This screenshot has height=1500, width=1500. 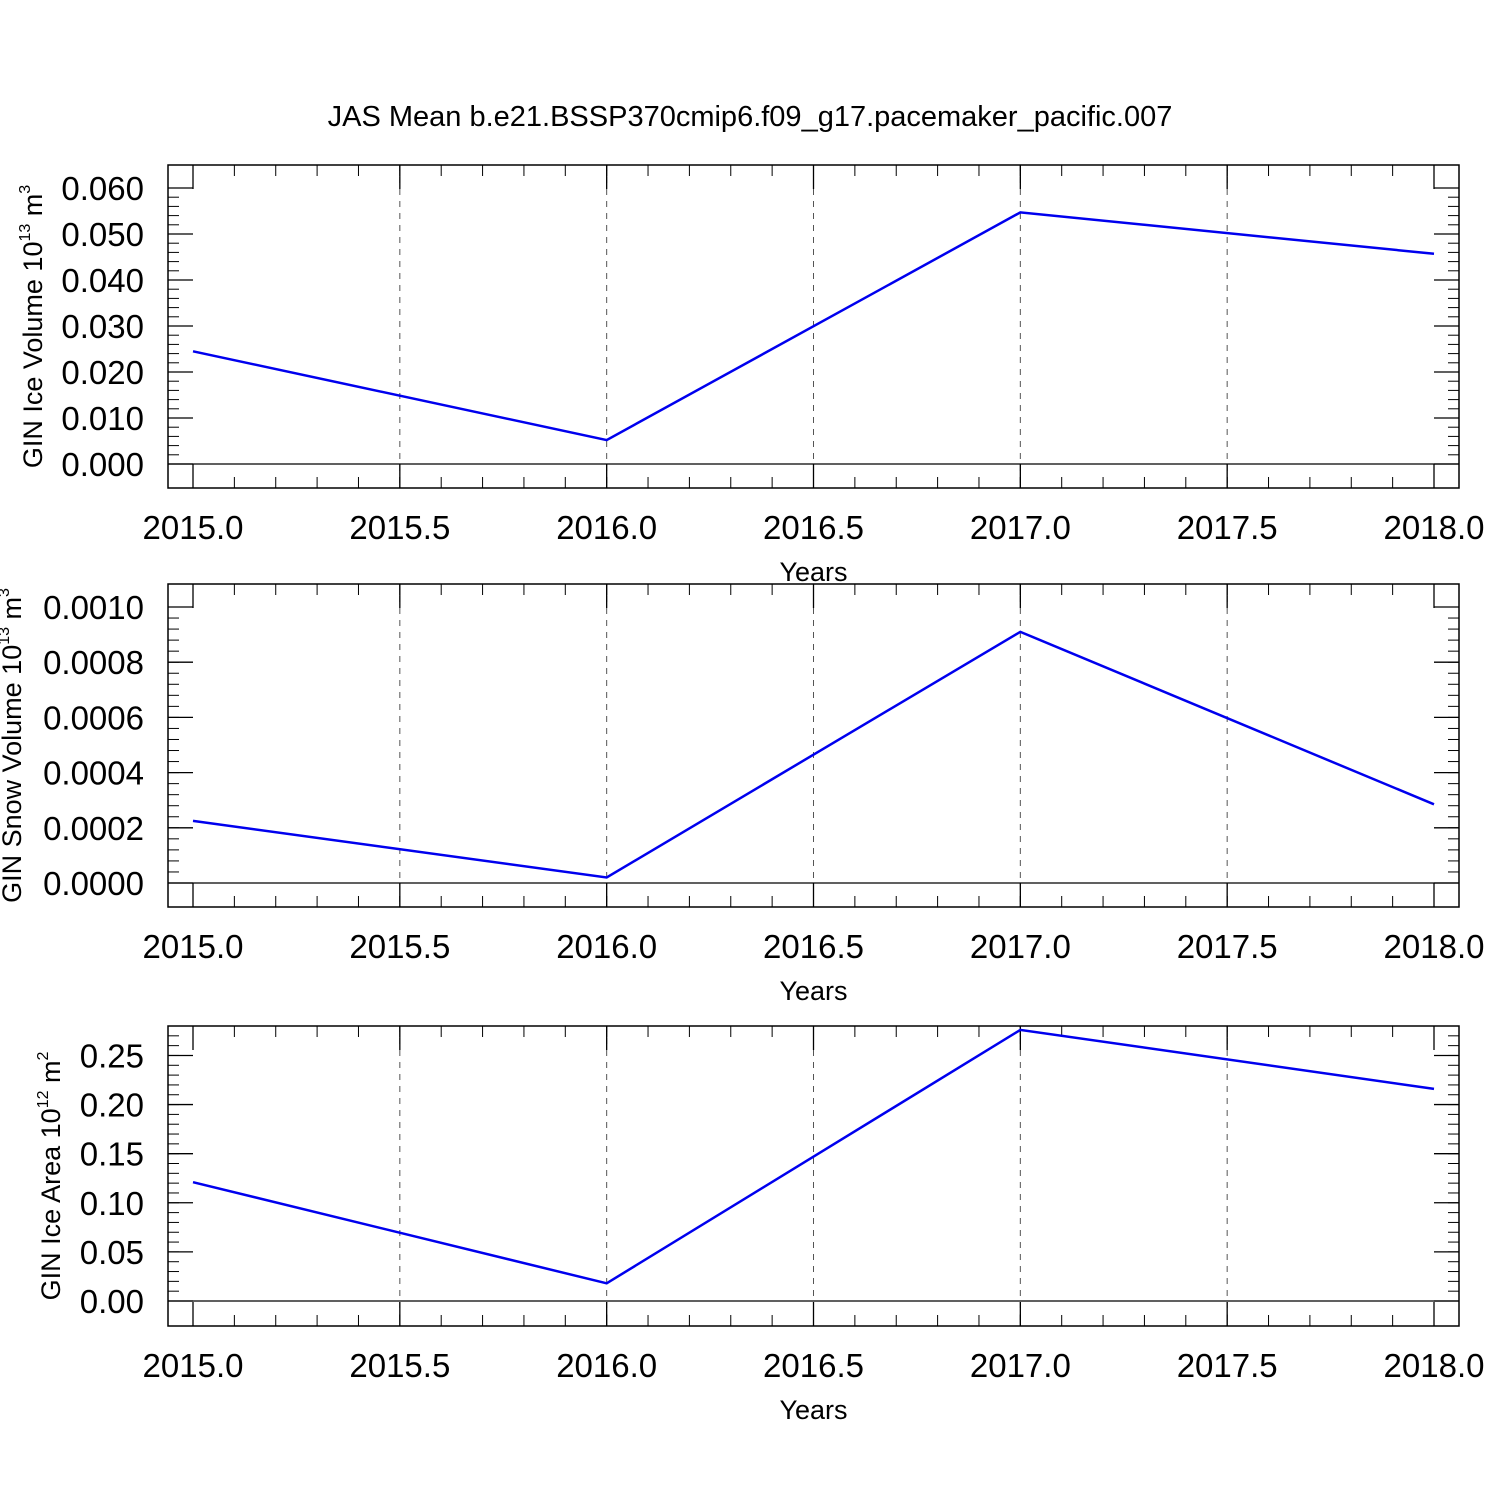 What do you see at coordinates (93, 717) in the screenshot?
I see `y-tick-label: 0.0006` at bounding box center [93, 717].